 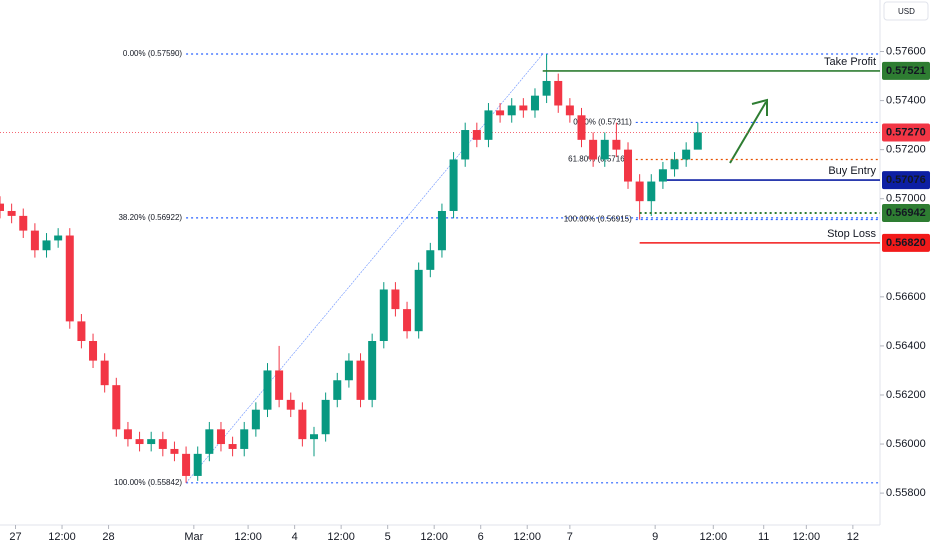 I want to click on trade-level-name: Buy Entry, so click(x=852, y=171).